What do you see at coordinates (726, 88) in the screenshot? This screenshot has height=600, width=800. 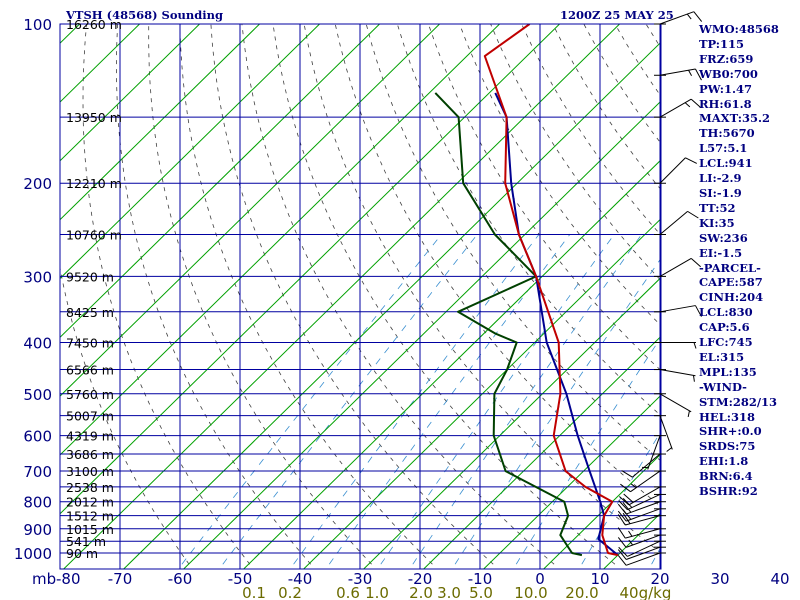 I see `index-item: PW:1.47` at bounding box center [726, 88].